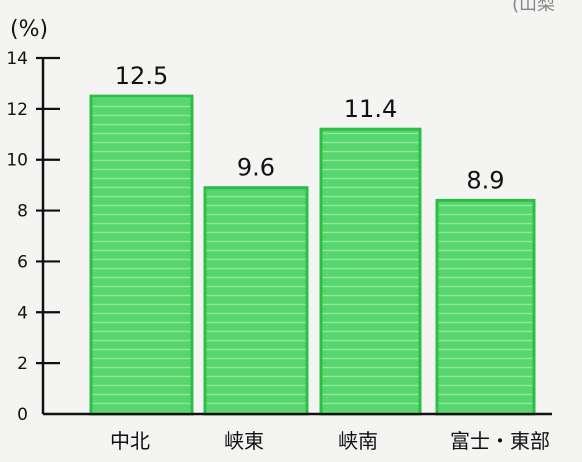 This screenshot has width=582, height=462. Describe the element at coordinates (244, 441) in the screenshot. I see `x-category-label: 峡東` at that location.